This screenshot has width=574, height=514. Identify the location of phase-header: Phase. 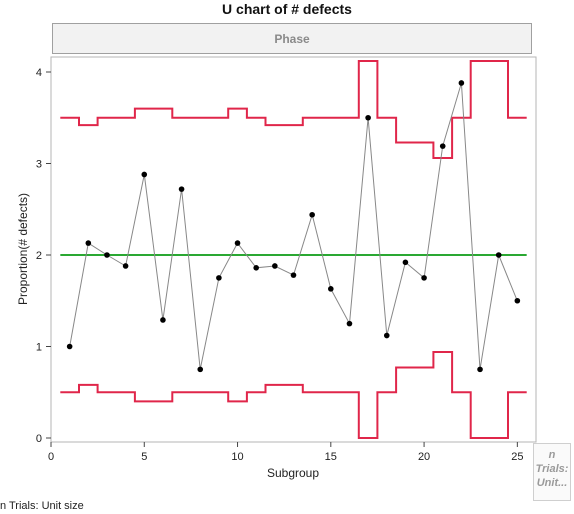
(292, 38).